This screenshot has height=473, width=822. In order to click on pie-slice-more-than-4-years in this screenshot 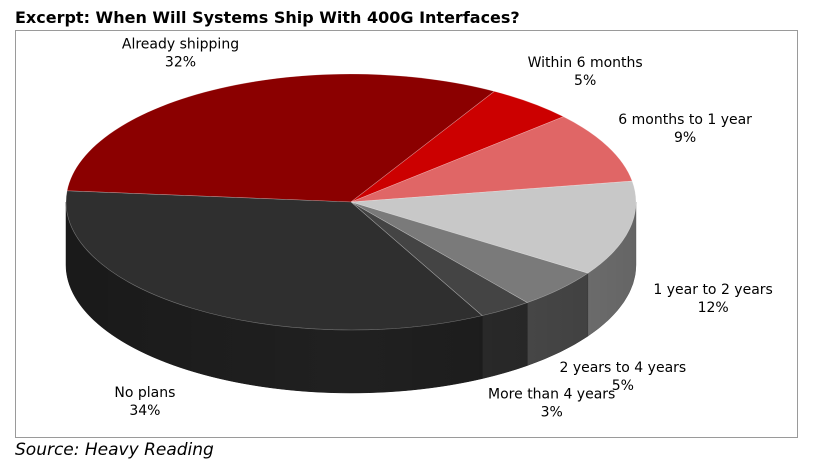, I will do `click(439, 258)`.